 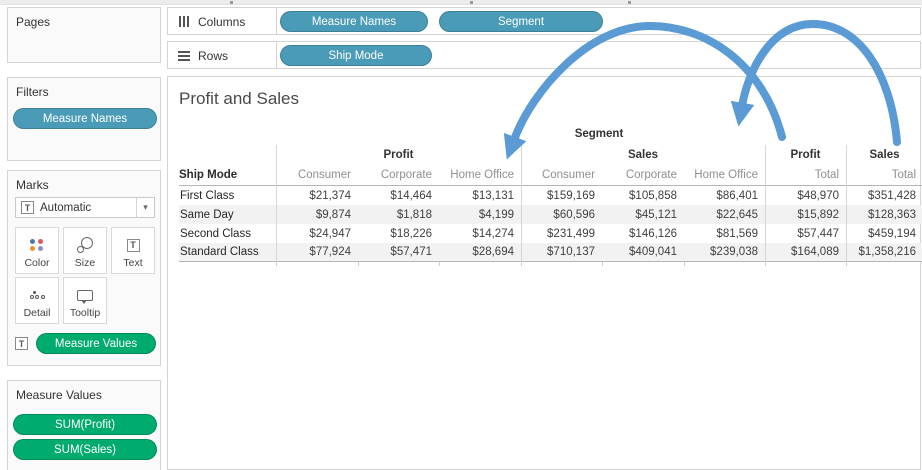 What do you see at coordinates (892, 195) in the screenshot?
I see `cell: $351,428` at bounding box center [892, 195].